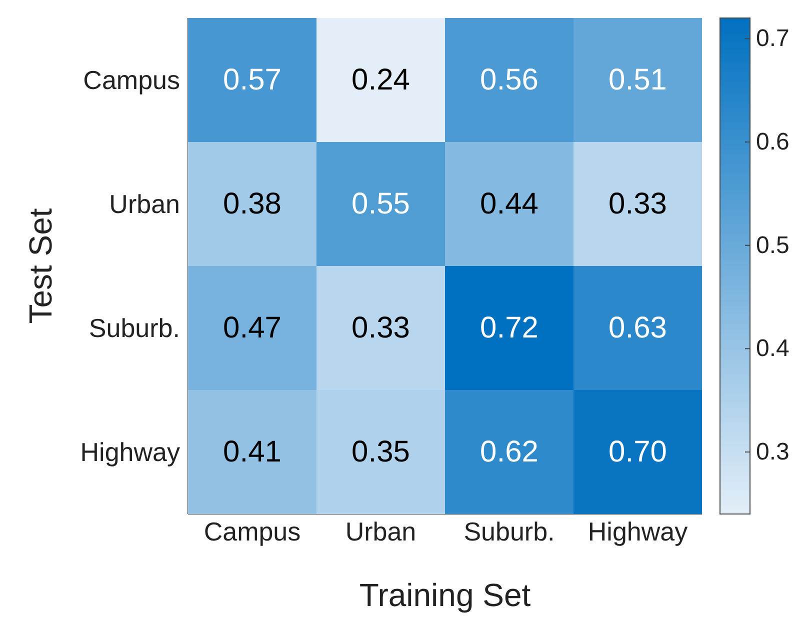  Describe the element at coordinates (773, 452) in the screenshot. I see `color-bar-label: 0.3` at that location.